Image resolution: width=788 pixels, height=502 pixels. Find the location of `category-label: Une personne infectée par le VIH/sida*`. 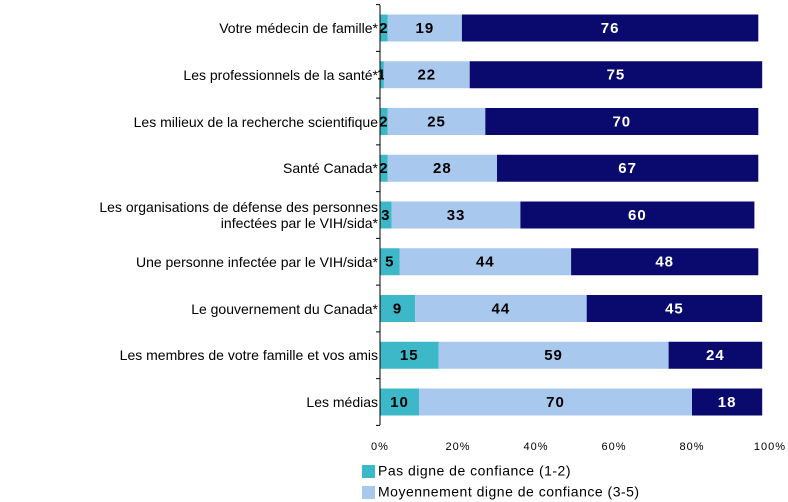

category-label: Une personne infectée par le VIH/sida* is located at coordinates (256, 261).